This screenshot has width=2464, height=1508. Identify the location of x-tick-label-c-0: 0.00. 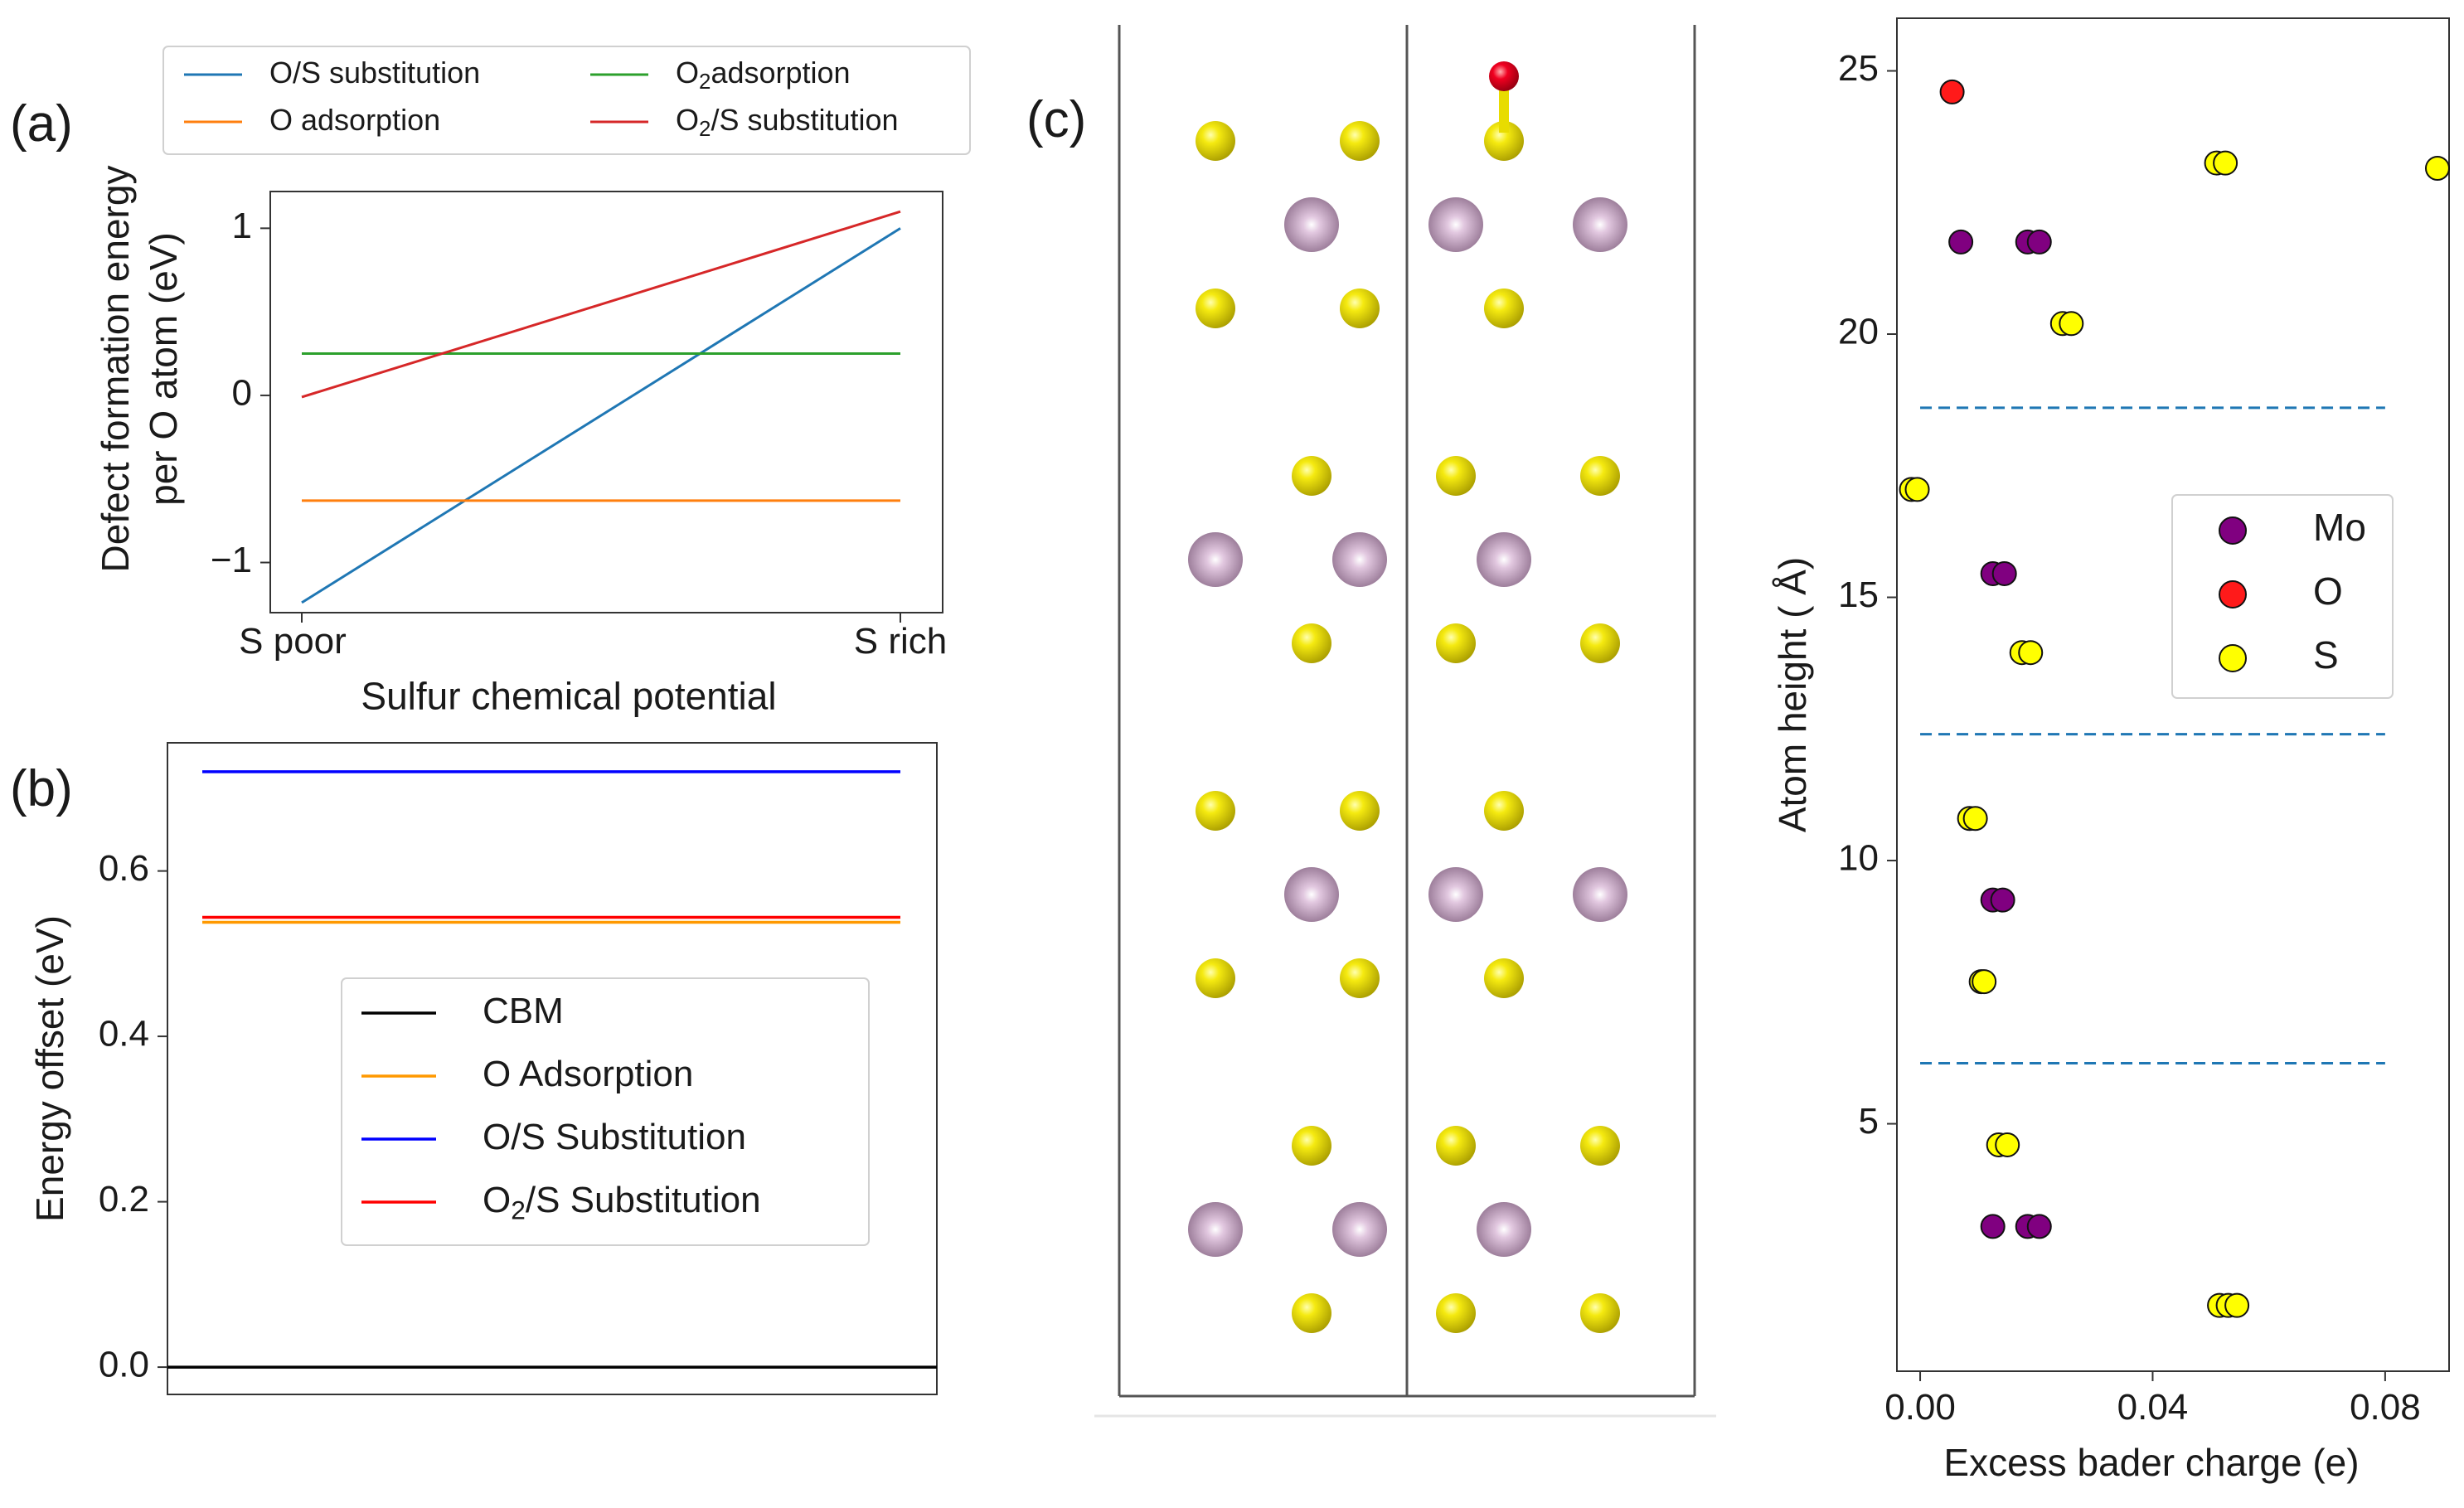
(1920, 1407).